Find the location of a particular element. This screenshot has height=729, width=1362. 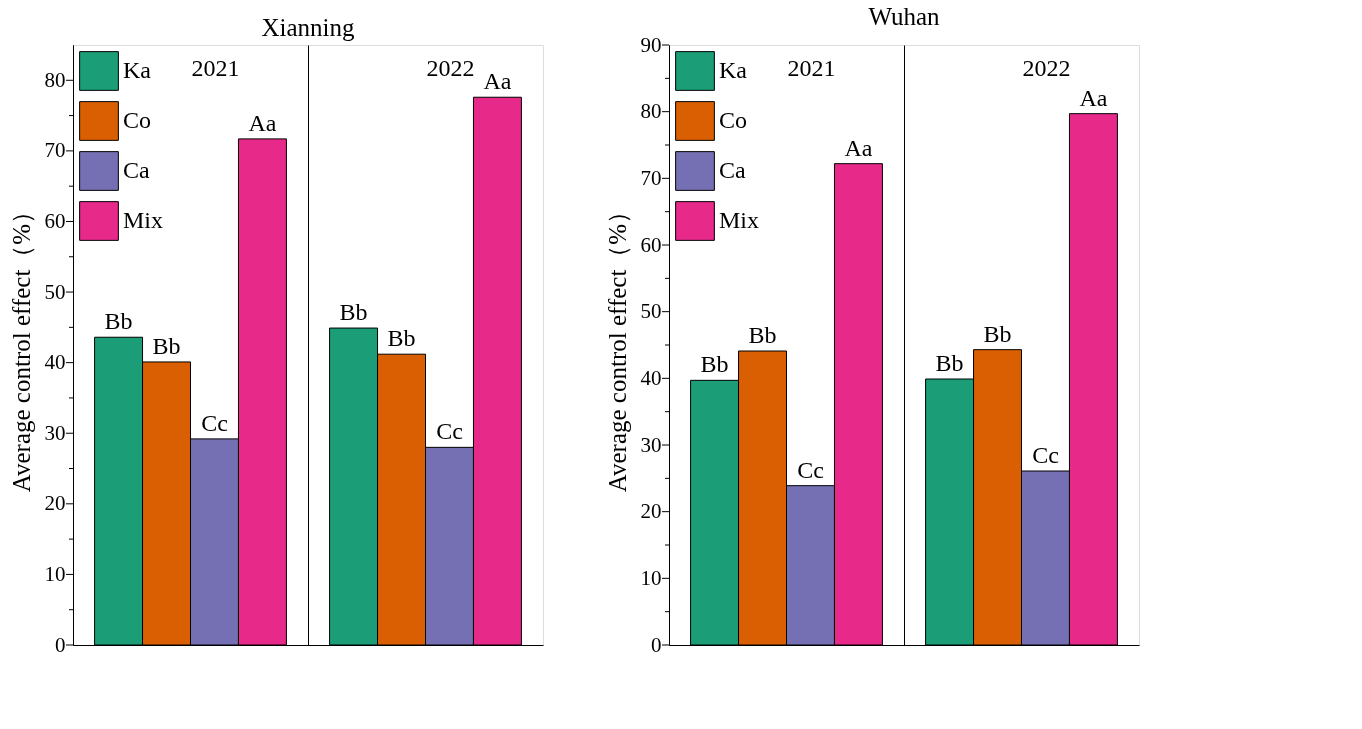

chart-title: Xianning is located at coordinates (308, 27).